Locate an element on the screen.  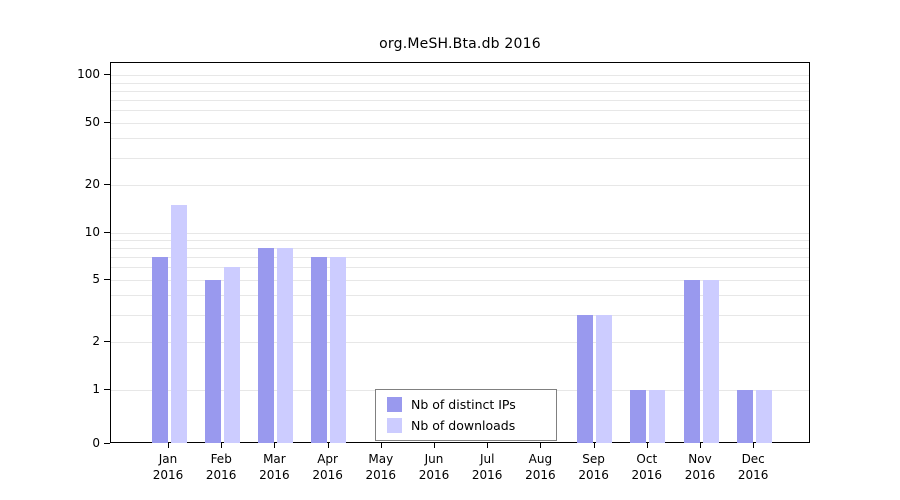
x-tick-label: Oct 2016 is located at coordinates (647, 467).